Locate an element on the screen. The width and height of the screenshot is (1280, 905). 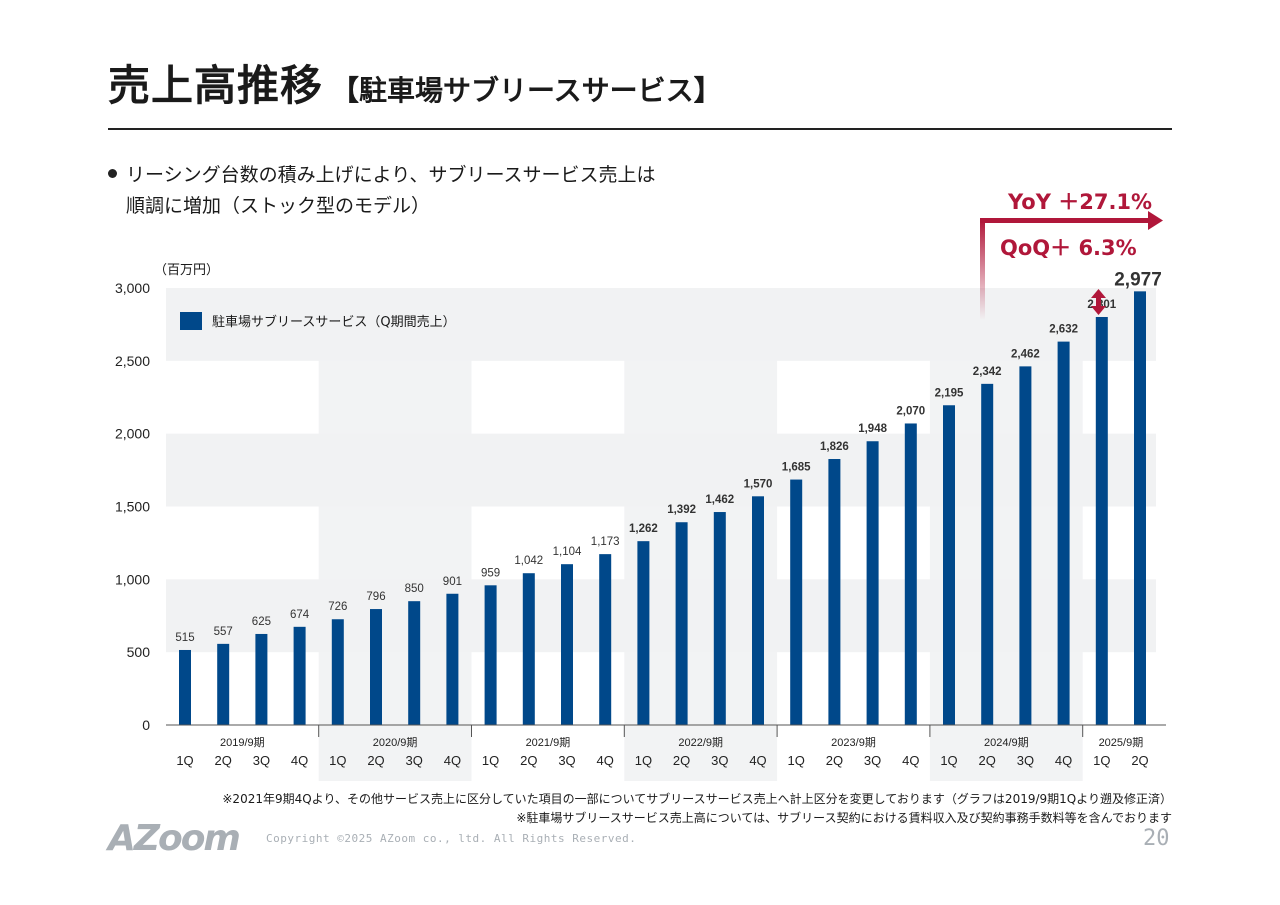
x-fiscal-year-label: 2024/9期 is located at coordinates (1006, 742).